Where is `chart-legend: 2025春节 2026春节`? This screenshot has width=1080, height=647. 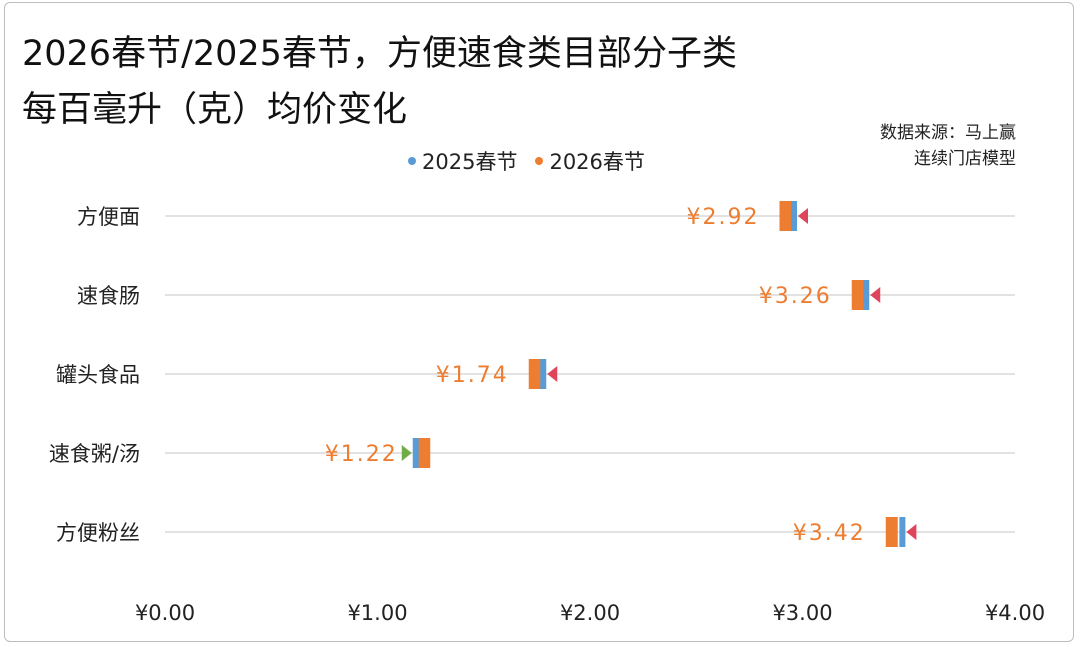
chart-legend: 2025春节 2026春节 is located at coordinates (526, 161).